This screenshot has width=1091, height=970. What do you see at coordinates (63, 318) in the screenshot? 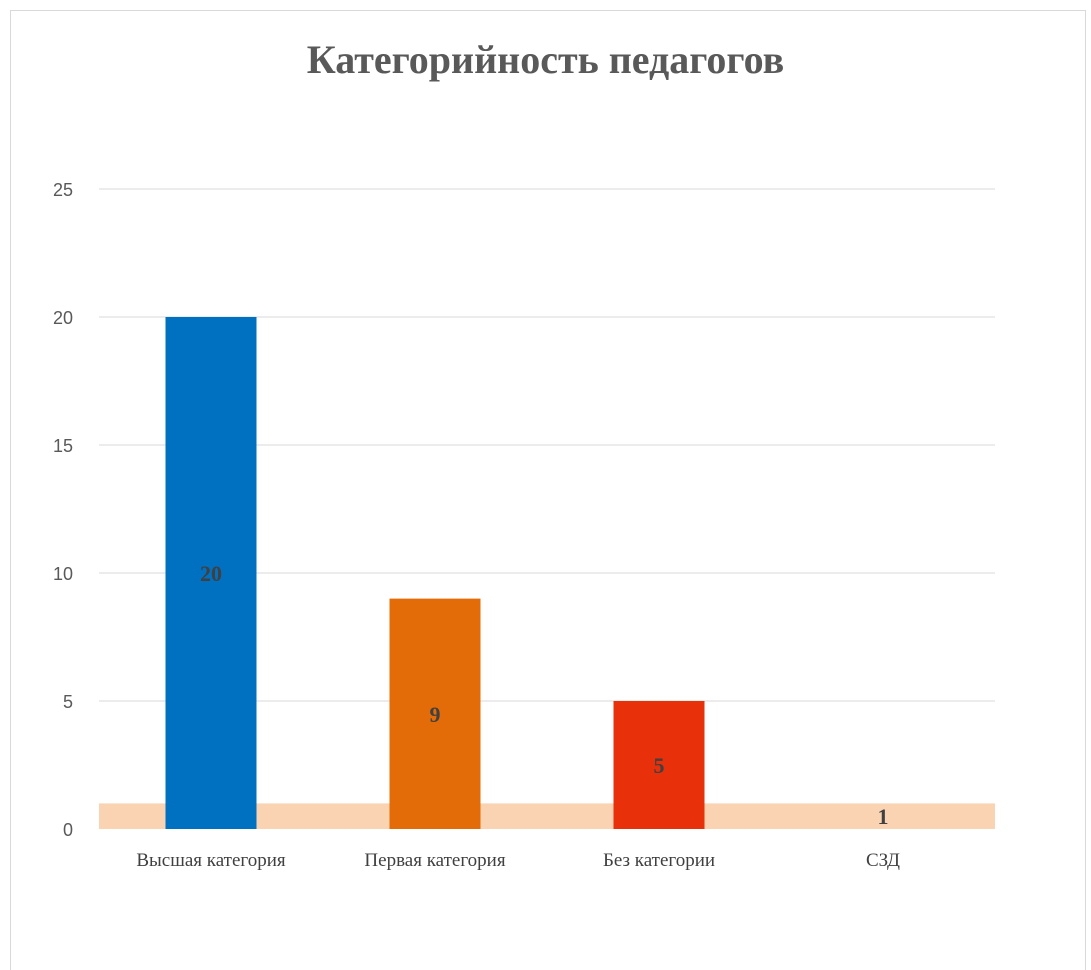
I see `y-tick-label: 20` at bounding box center [63, 318].